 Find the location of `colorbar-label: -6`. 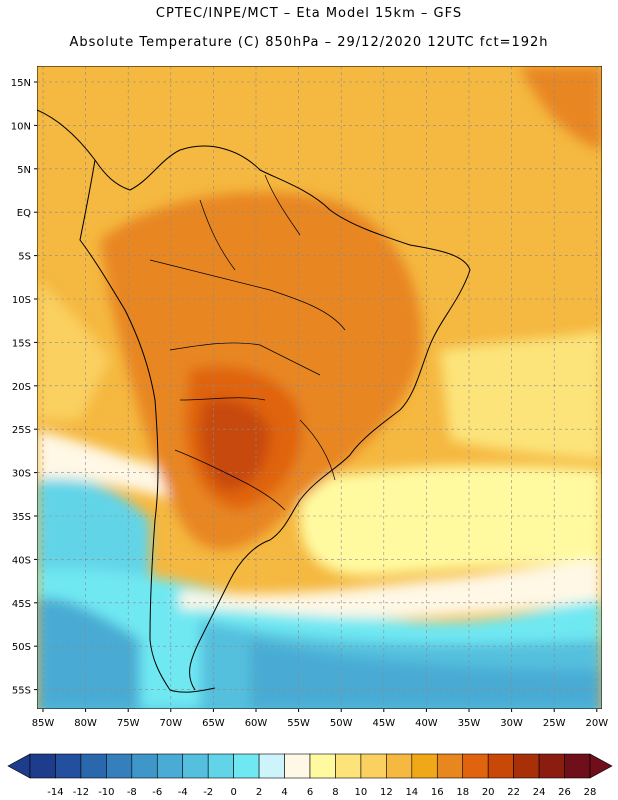

colorbar-label: -6 is located at coordinates (157, 792).